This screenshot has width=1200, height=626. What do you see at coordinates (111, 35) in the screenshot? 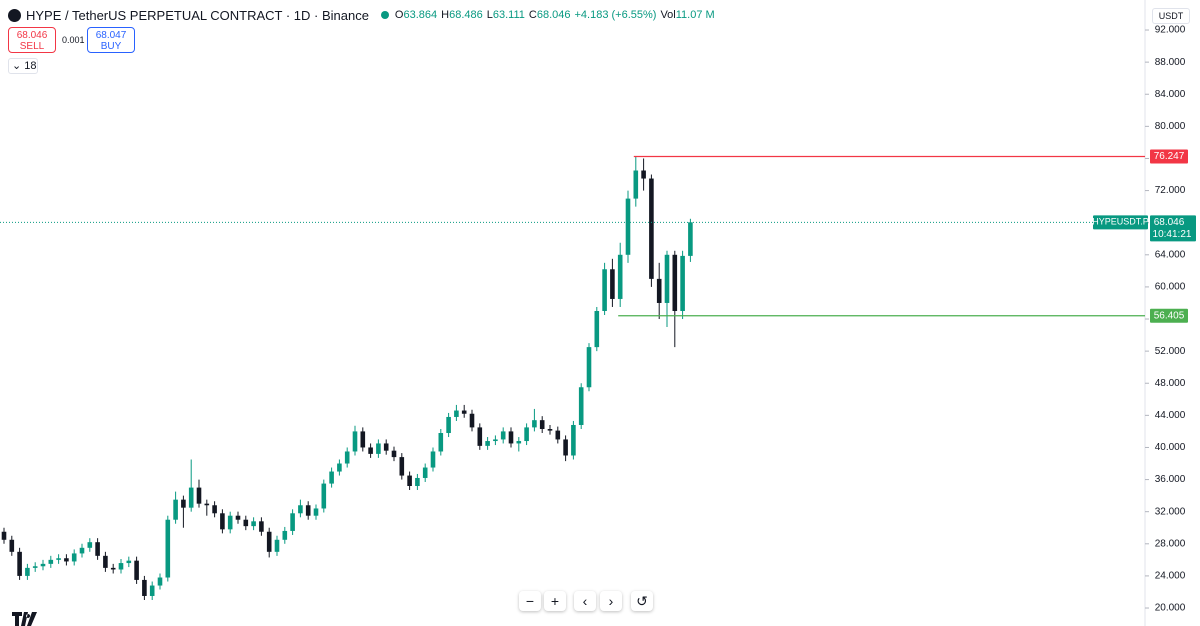
I see `buy-price: 68.047` at bounding box center [111, 35].